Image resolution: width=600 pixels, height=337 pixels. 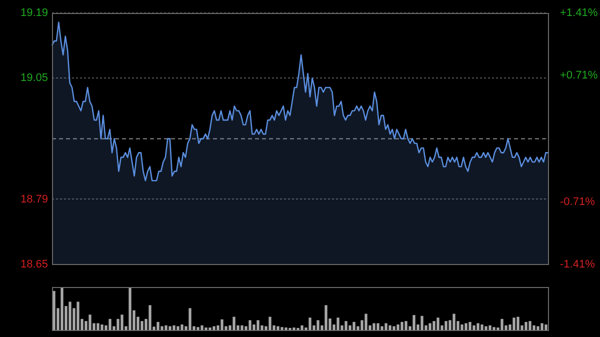 What do you see at coordinates (578, 202) in the screenshot?
I see `y2-tick-label: -0.71%` at bounding box center [578, 202].